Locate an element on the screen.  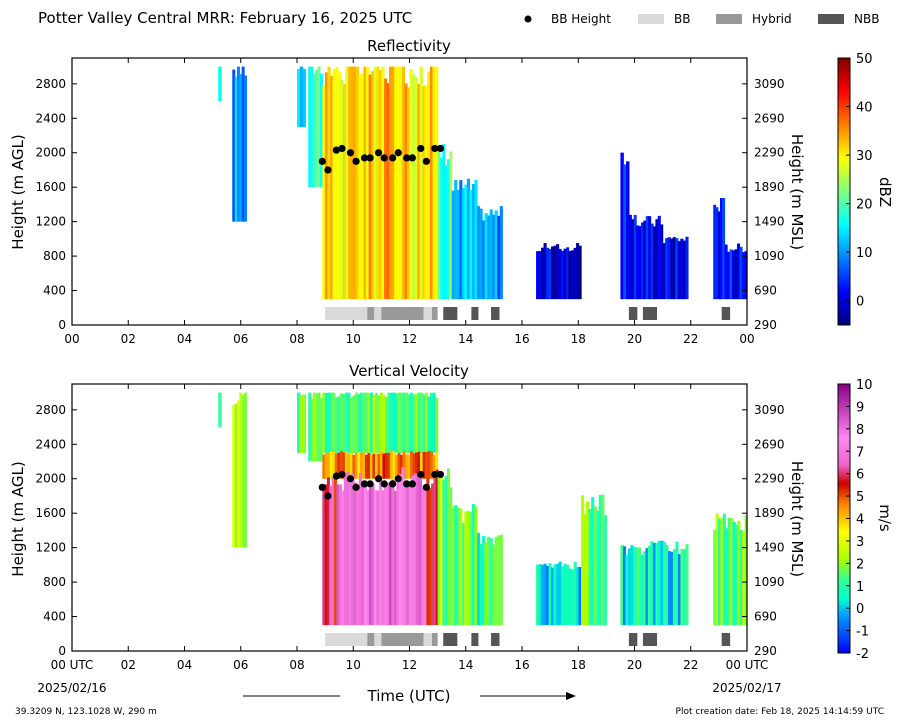
colorbar-tick-label: 4 is located at coordinates (860, 520).